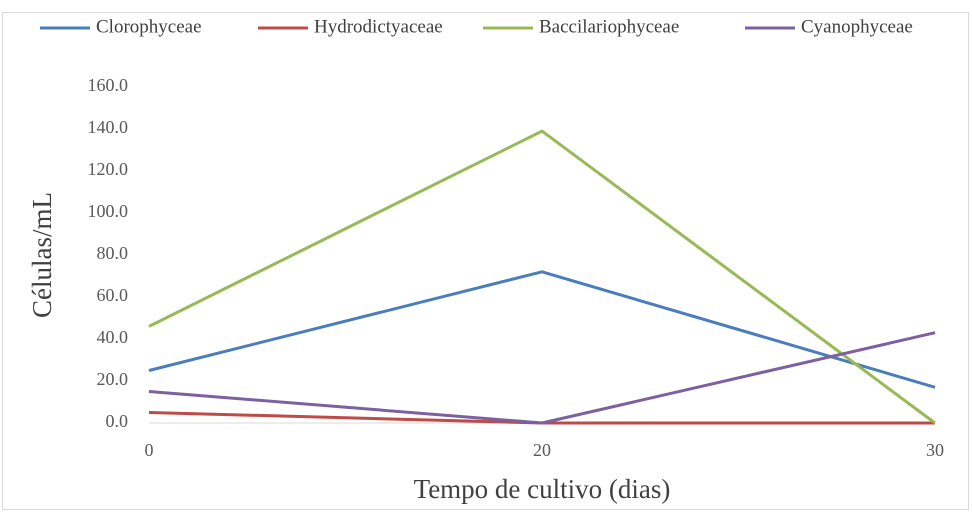 Image resolution: width=972 pixels, height=512 pixels. Describe the element at coordinates (857, 26) in the screenshot. I see `legend-label: Cyanophyceae` at that location.